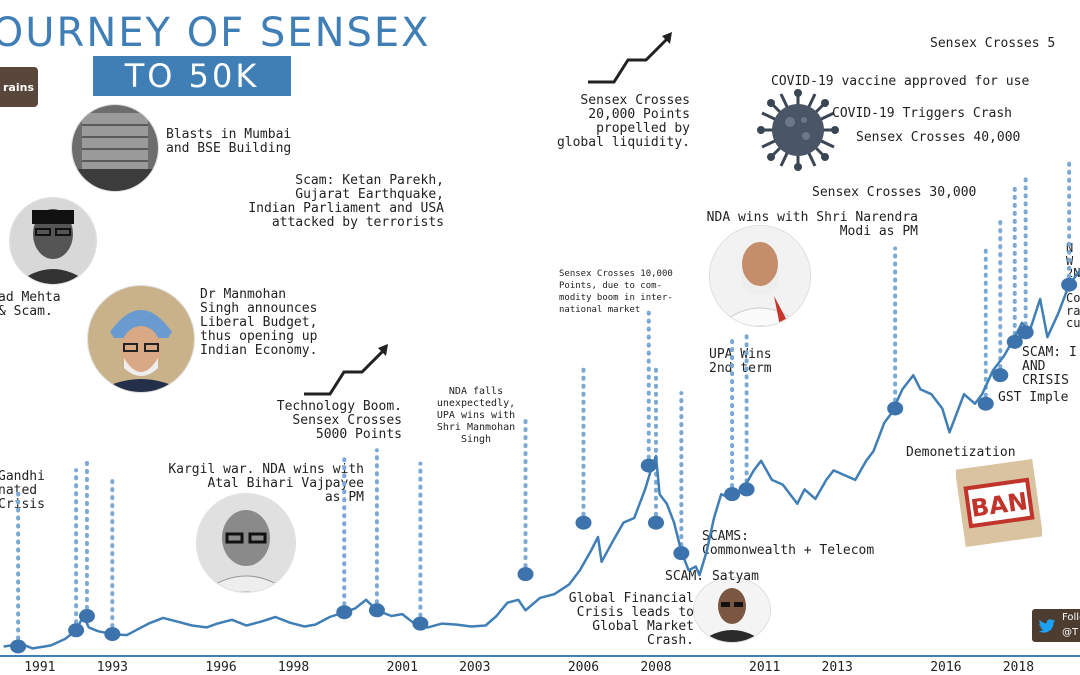  I want to click on portrait-atal-bihari-vajpayee, so click(246, 543).